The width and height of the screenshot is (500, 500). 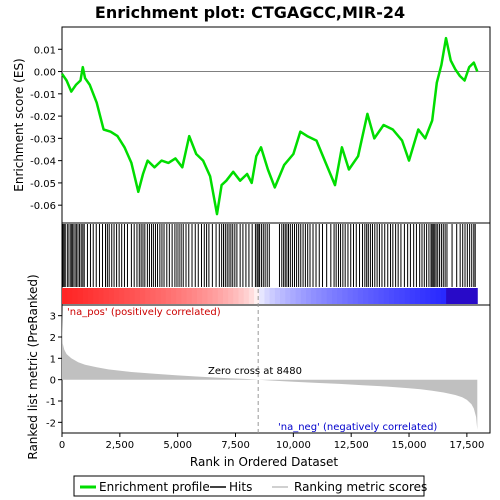 What do you see at coordinates (43, 139) in the screenshot?
I see `es-y-tick-label: -0.03` at bounding box center [43, 139].